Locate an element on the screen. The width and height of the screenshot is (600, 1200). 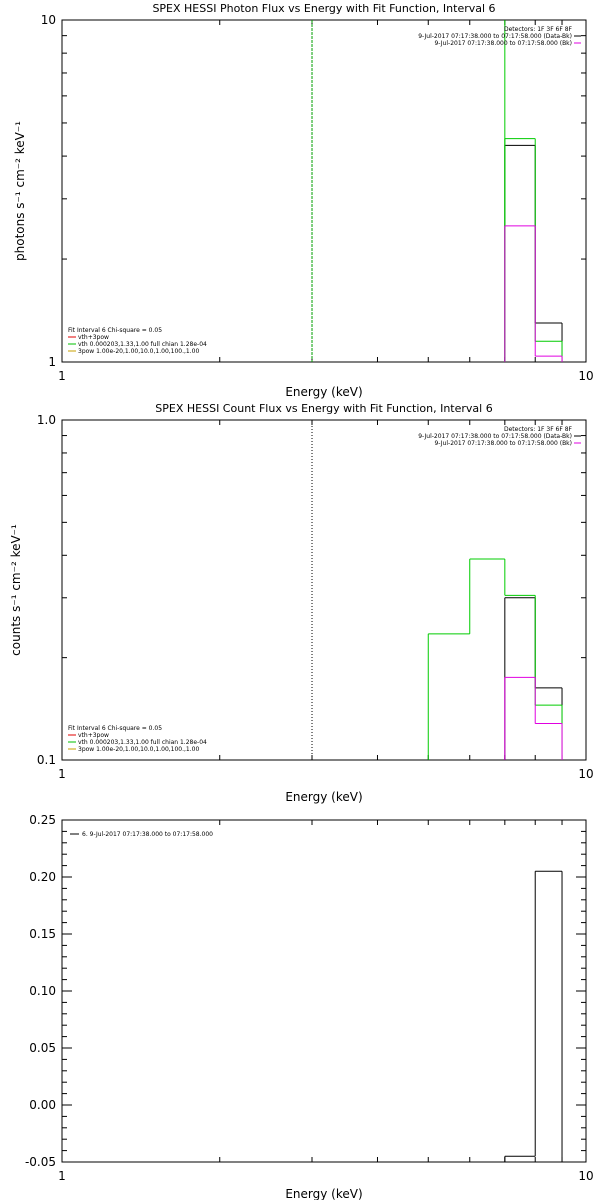
y-tick-label: 0.05 is located at coordinates (42, 1048).